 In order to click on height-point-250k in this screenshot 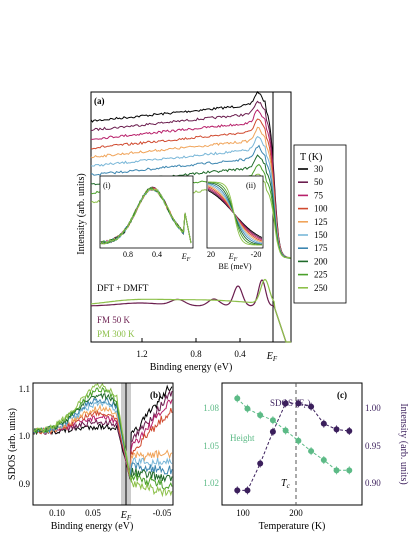, I will do `click(349, 470)`.